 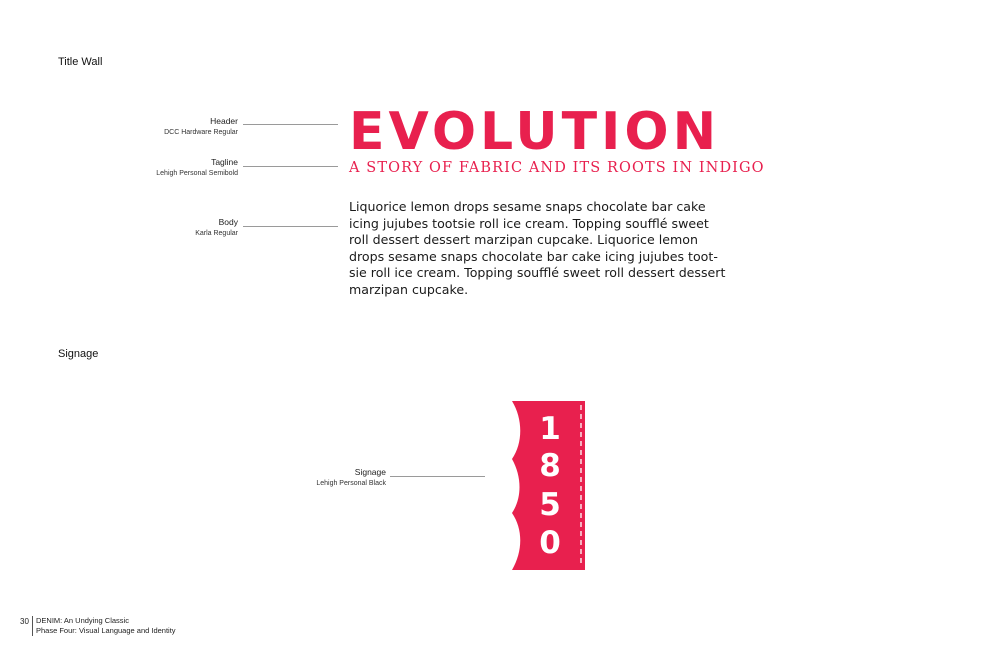 What do you see at coordinates (197, 173) in the screenshot?
I see `callout-tagline-font: Lehigh Personal Semibold` at bounding box center [197, 173].